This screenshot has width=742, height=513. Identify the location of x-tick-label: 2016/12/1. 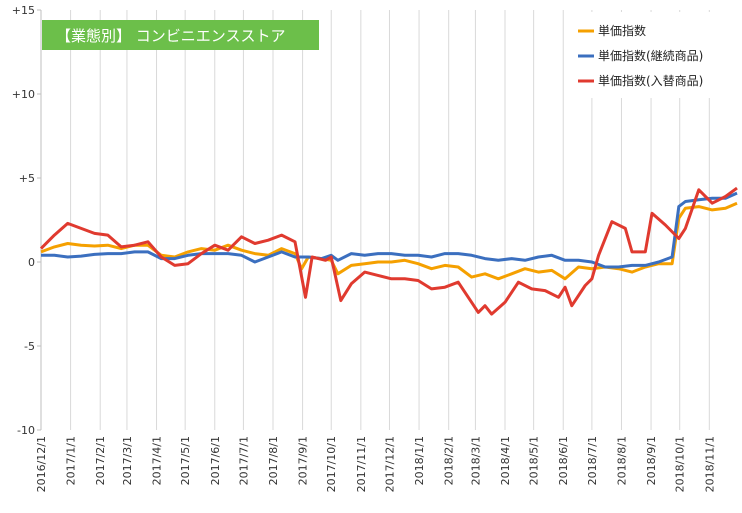
(41, 464).